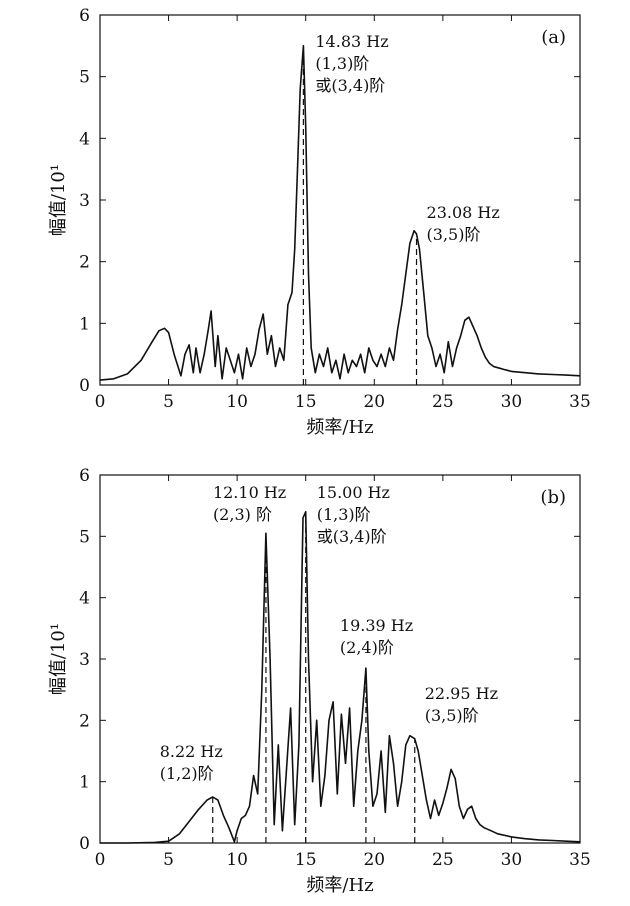 The width and height of the screenshot is (630, 906). I want to click on x-axis-label: 频率/Hz, so click(339, 427).